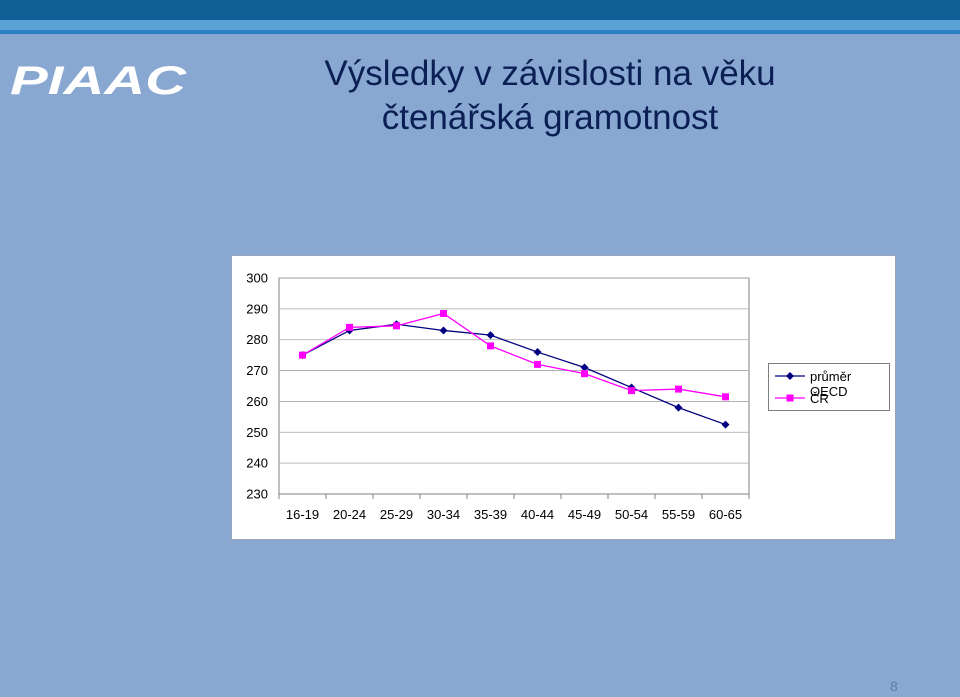  Describe the element at coordinates (257, 494) in the screenshot. I see `y-tick-label-230: 230` at that location.